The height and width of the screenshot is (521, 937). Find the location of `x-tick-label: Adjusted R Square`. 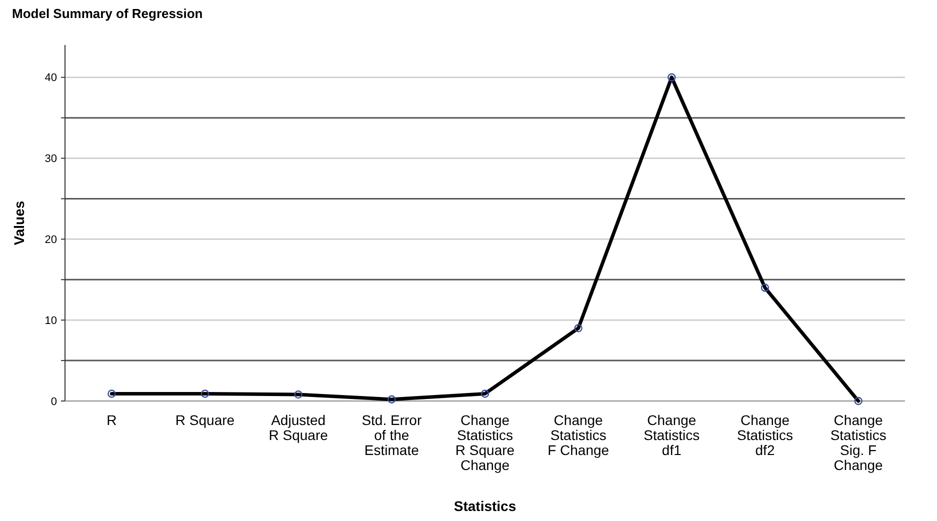

x-tick-label: Adjusted R Square is located at coordinates (298, 427).